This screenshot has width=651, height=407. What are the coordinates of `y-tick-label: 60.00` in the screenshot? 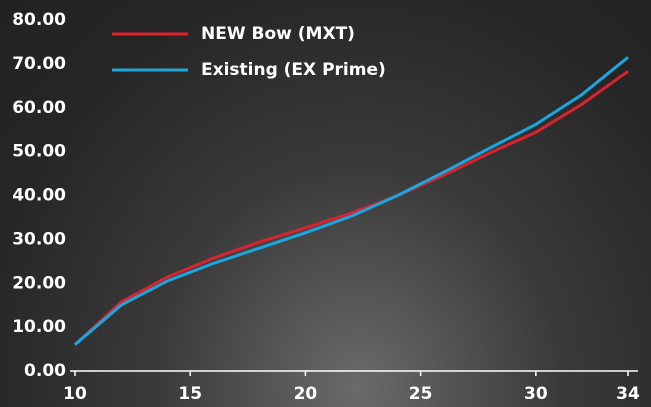 It's located at (39, 108).